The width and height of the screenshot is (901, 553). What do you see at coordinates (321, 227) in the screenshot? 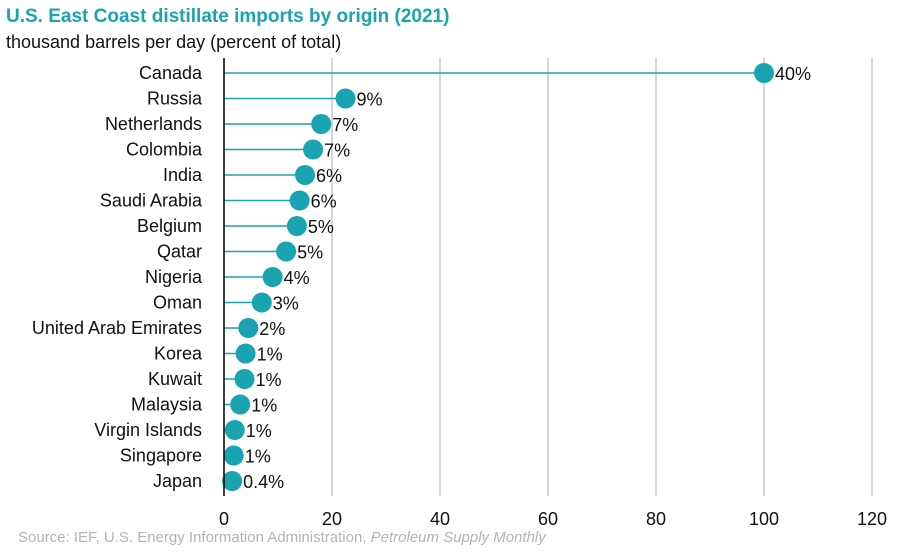
I see `data-label-belgium: 5%` at bounding box center [321, 227].